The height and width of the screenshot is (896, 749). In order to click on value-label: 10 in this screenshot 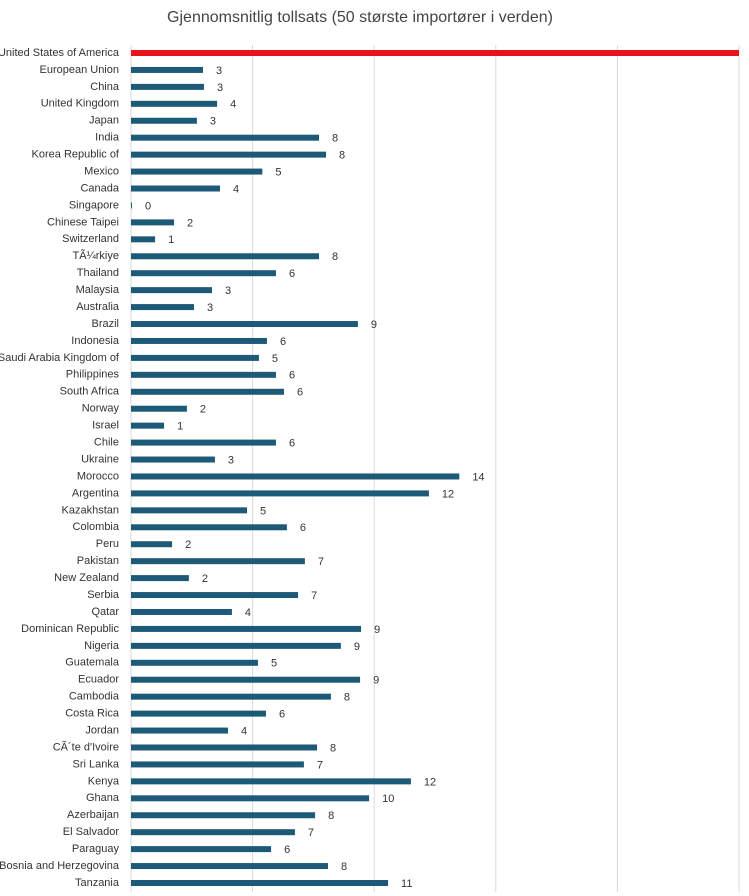, I will do `click(388, 799)`.